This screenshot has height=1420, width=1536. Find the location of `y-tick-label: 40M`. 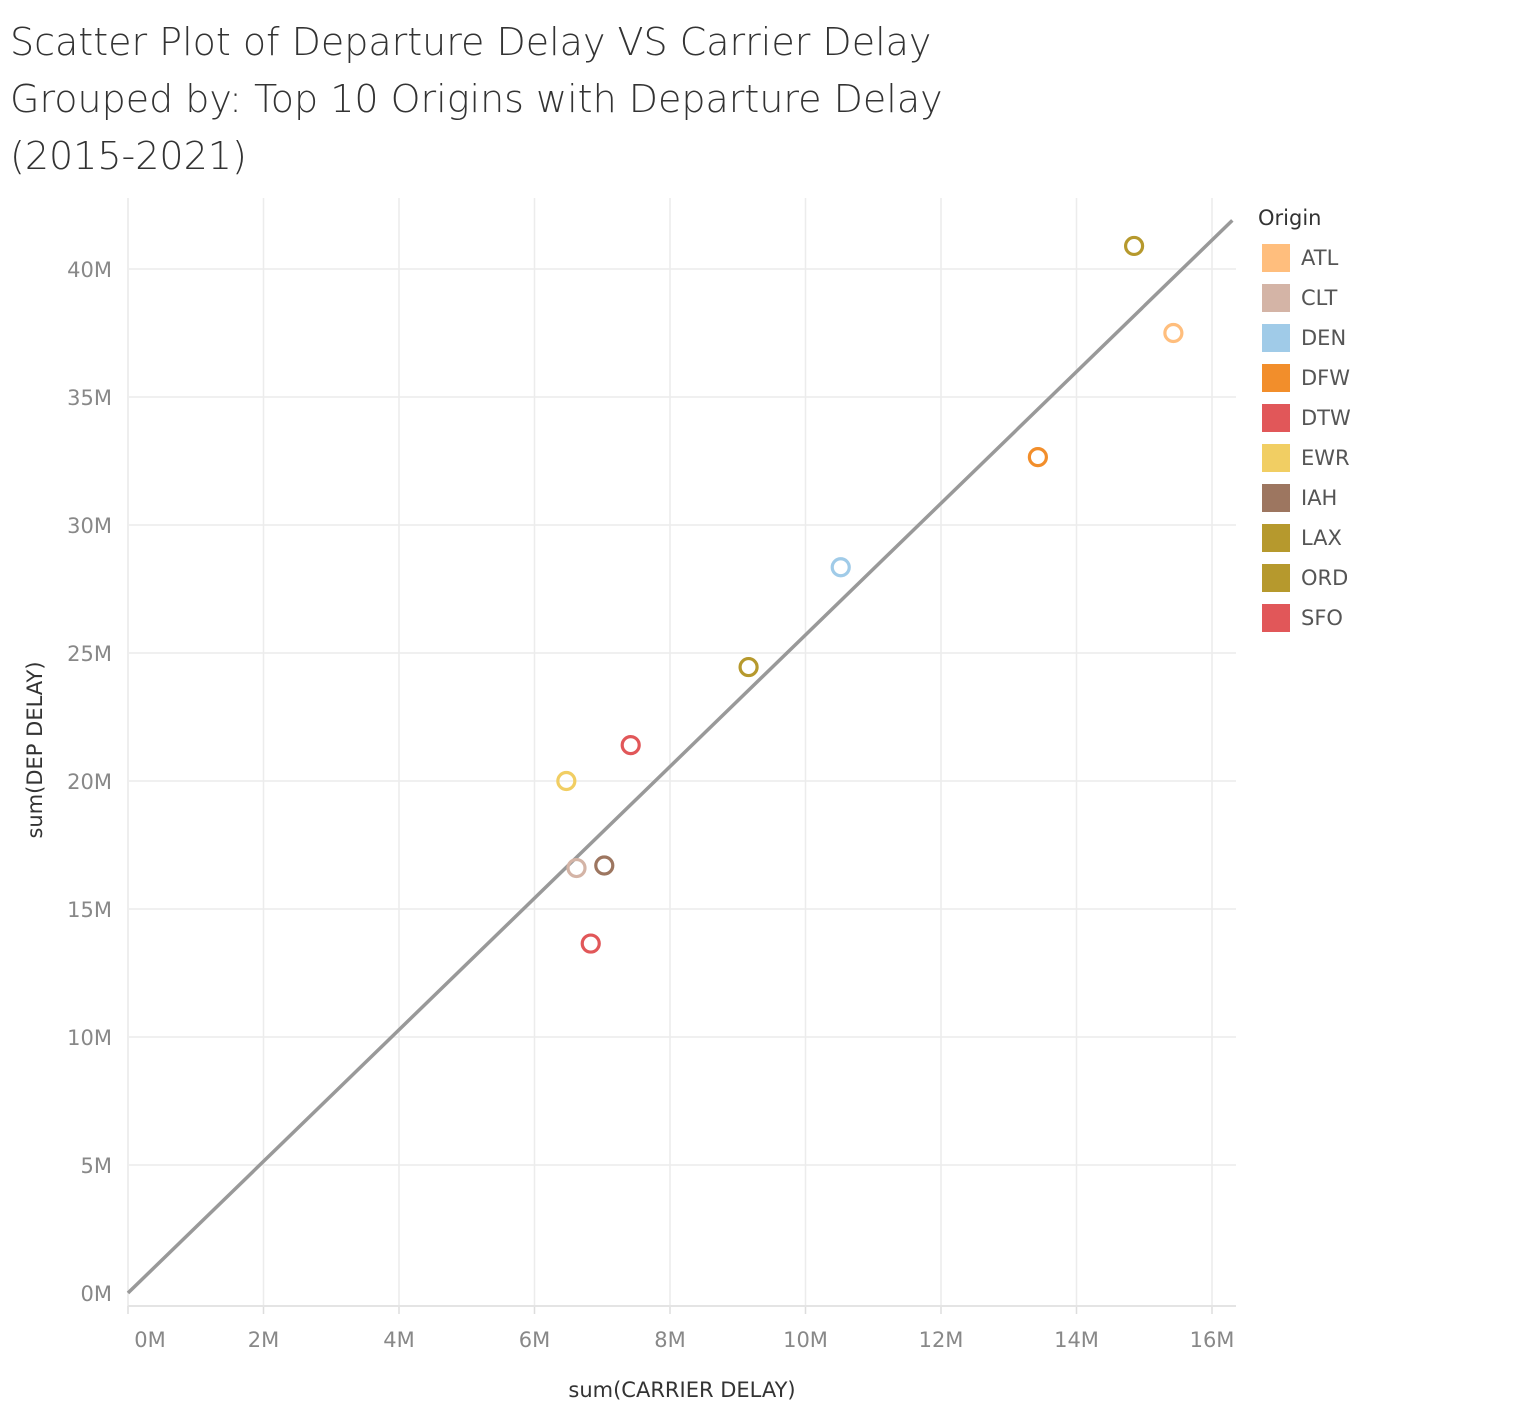

y-tick-label: 40M is located at coordinates (89, 270).